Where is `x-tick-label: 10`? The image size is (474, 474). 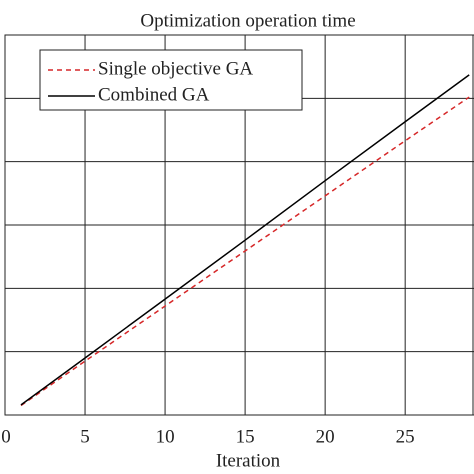
x-tick-label: 10 is located at coordinates (165, 436).